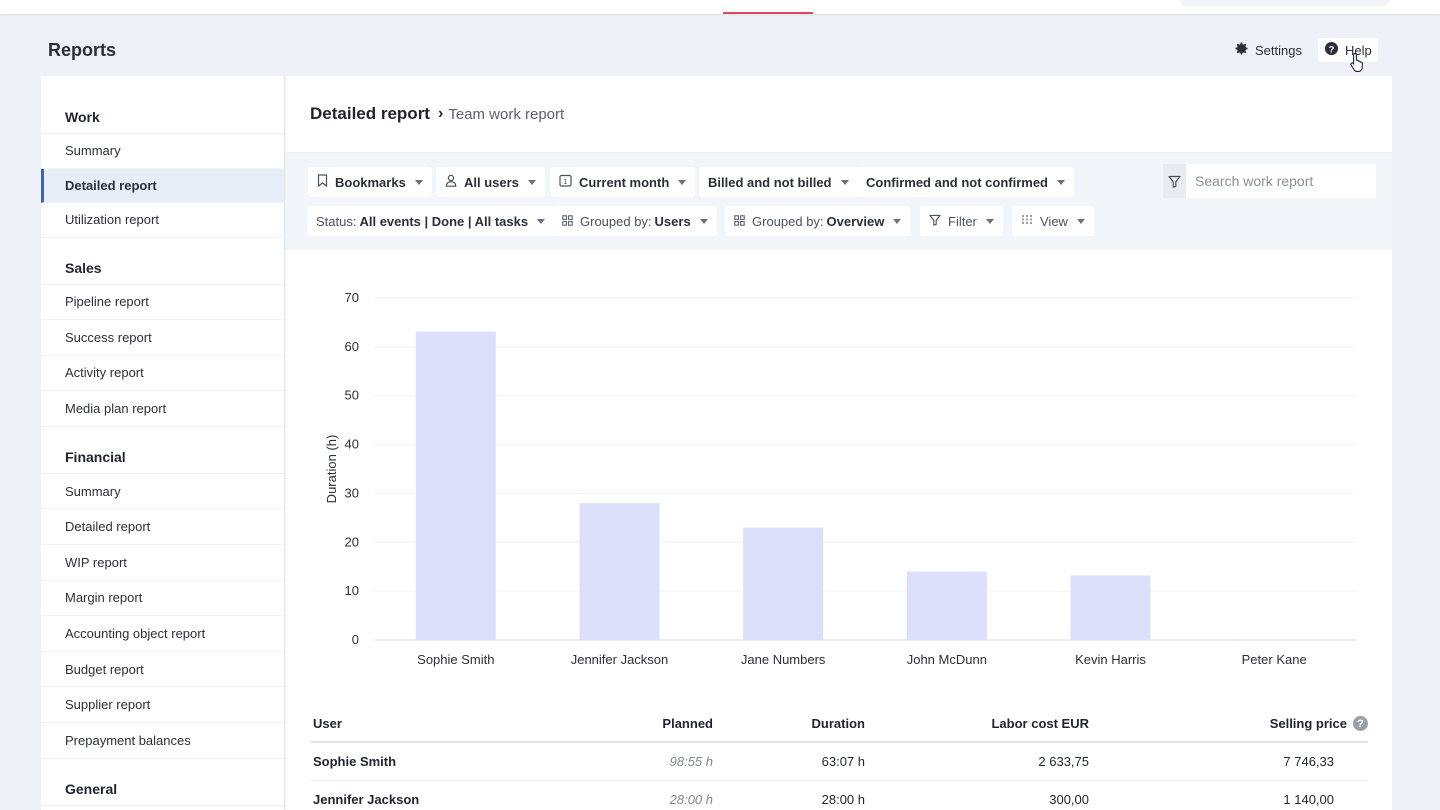  Describe the element at coordinates (770, 182) in the screenshot. I see `billing-label: Billed and not billed` at that location.